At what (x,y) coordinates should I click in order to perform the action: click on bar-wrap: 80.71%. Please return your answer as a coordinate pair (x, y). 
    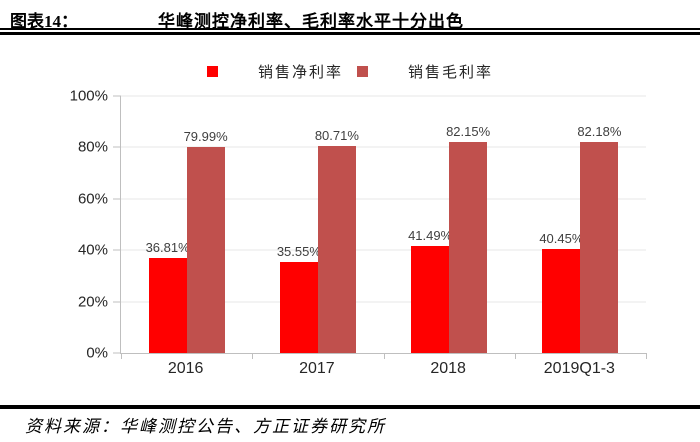
    Looking at the image, I should click on (336, 224).